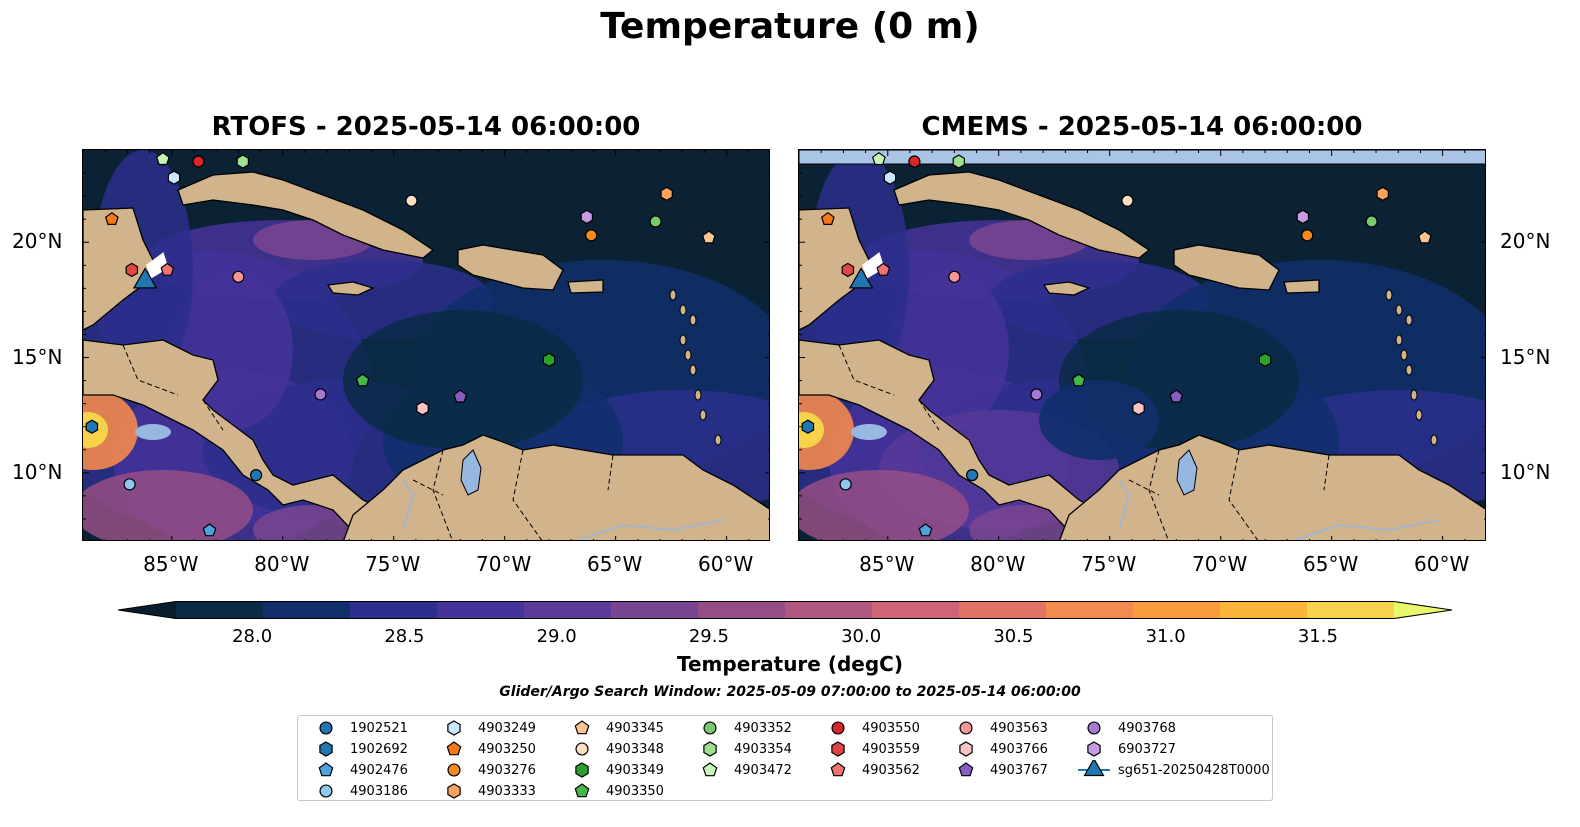 This screenshot has width=1580, height=827. I want to click on lake-maracaibo, so click(471, 472).